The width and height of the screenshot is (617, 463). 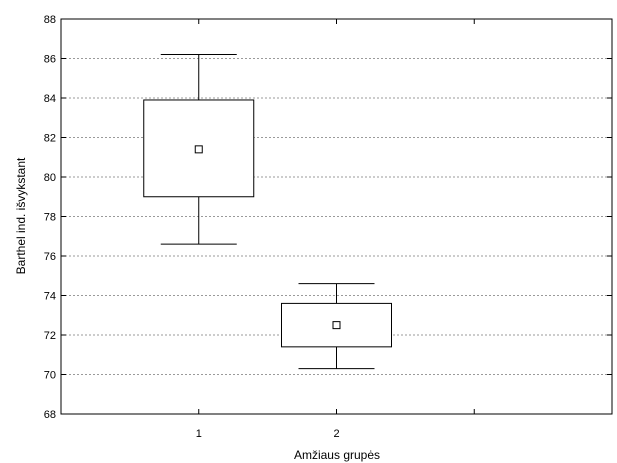 I want to click on y-tick-label: 86, so click(x=50, y=60).